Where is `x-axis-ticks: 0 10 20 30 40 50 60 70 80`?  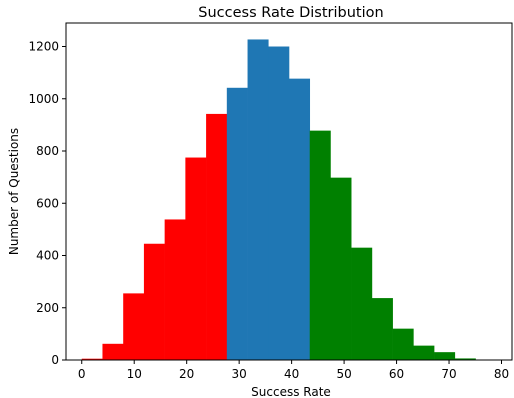
x-axis-ticks: 0 10 20 30 40 50 60 70 80 is located at coordinates (293, 370).